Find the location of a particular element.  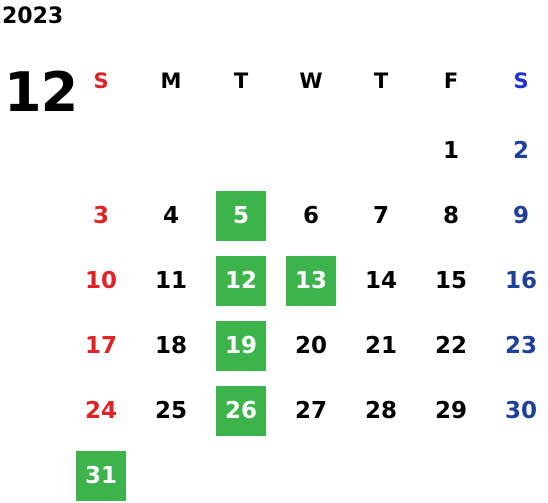

day-cell-19: 19 is located at coordinates (241, 346).